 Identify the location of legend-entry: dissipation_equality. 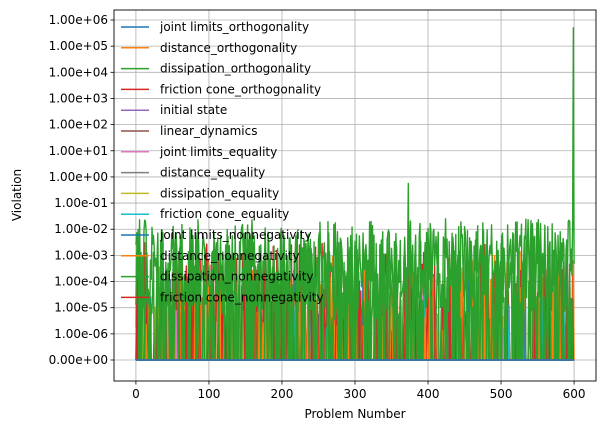
(219, 193).